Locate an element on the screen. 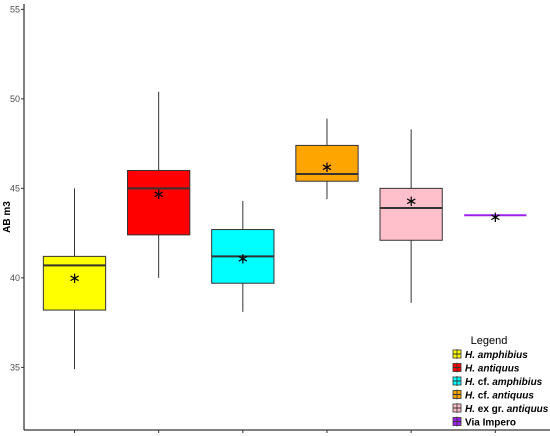 The width and height of the screenshot is (550, 436). legend-title: Legend is located at coordinates (489, 341).